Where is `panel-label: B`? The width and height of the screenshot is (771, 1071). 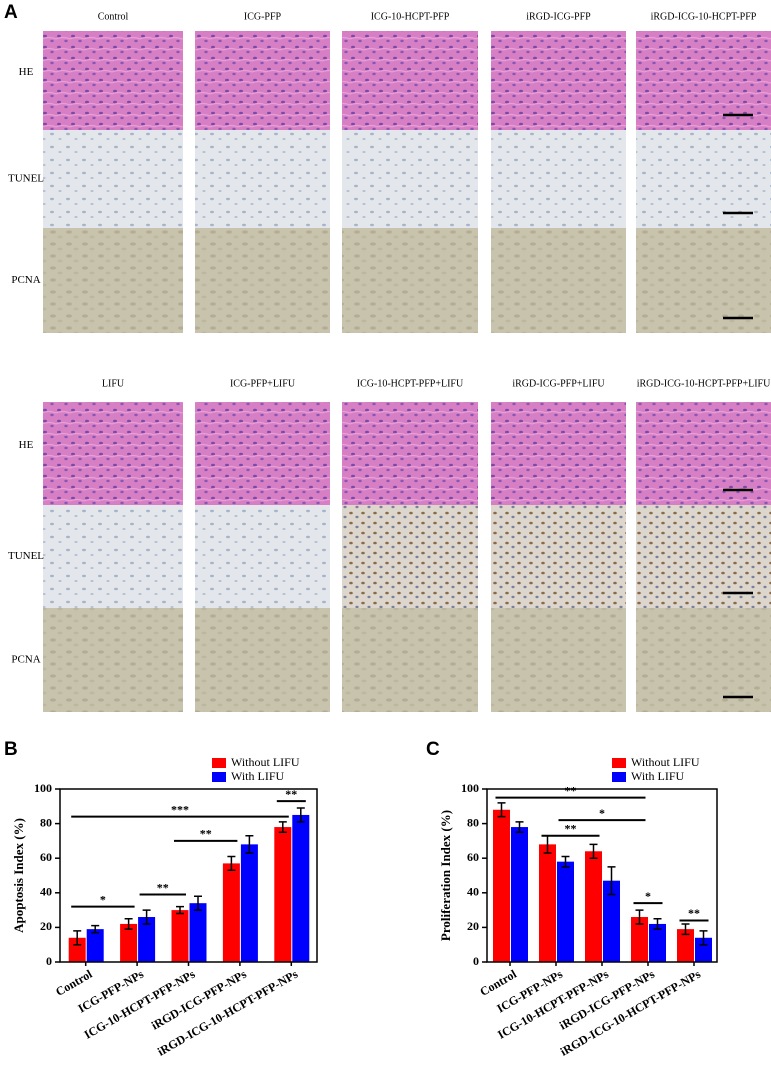 panel-label: B is located at coordinates (11, 749).